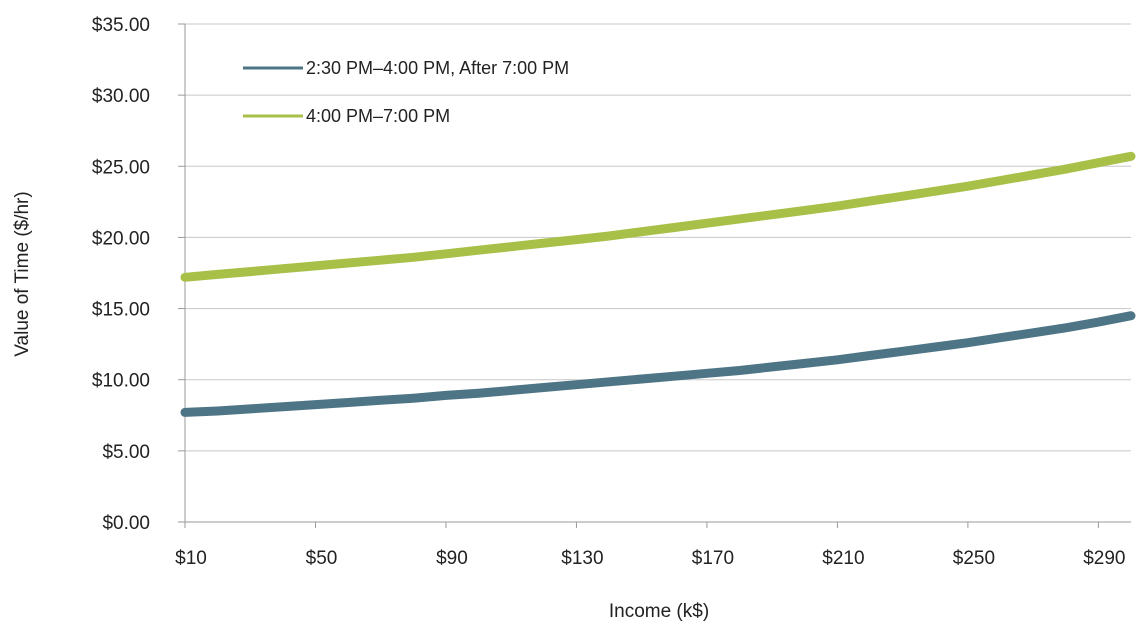 This screenshot has height=624, width=1138. What do you see at coordinates (659, 611) in the screenshot?
I see `x-axis-title: Income (k$)` at bounding box center [659, 611].